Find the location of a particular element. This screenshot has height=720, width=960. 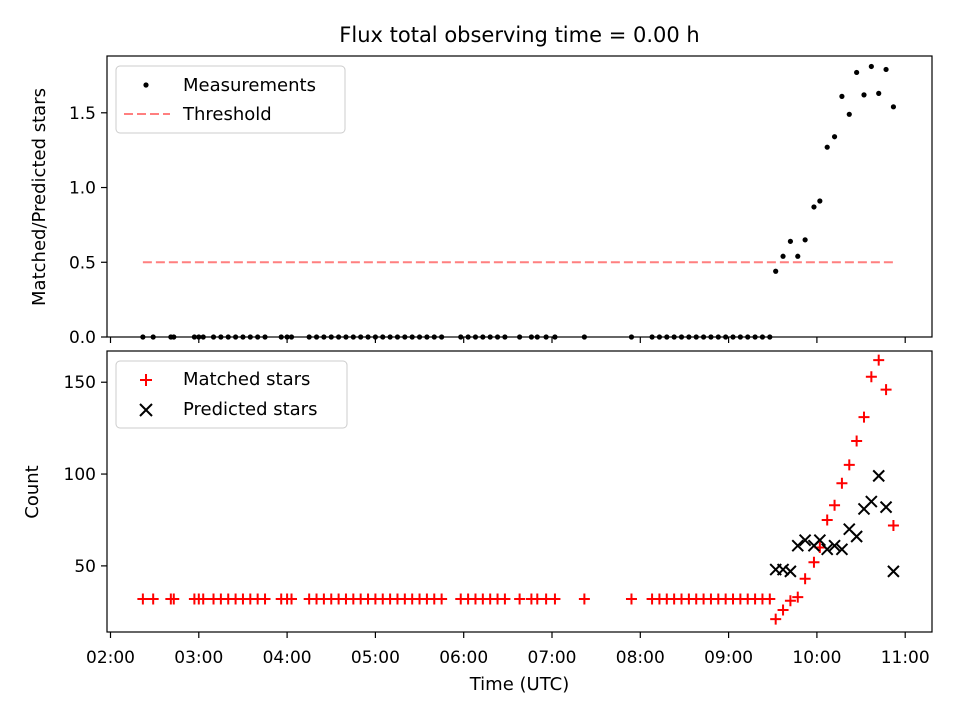

bottom-y-tick-label: 100 is located at coordinates (80, 475).